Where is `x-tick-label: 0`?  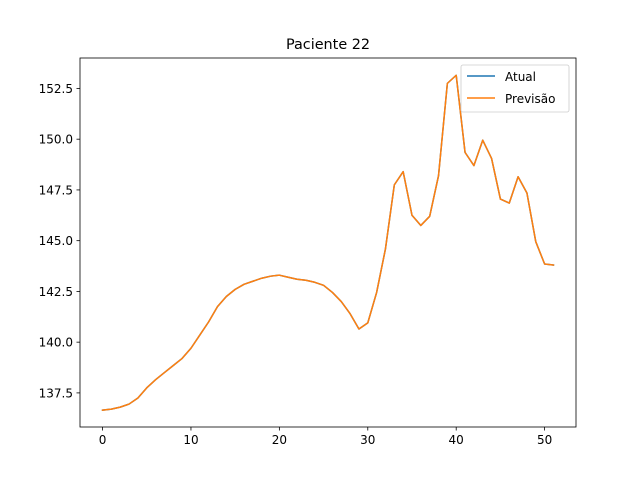
x-tick-label: 0 is located at coordinates (103, 440).